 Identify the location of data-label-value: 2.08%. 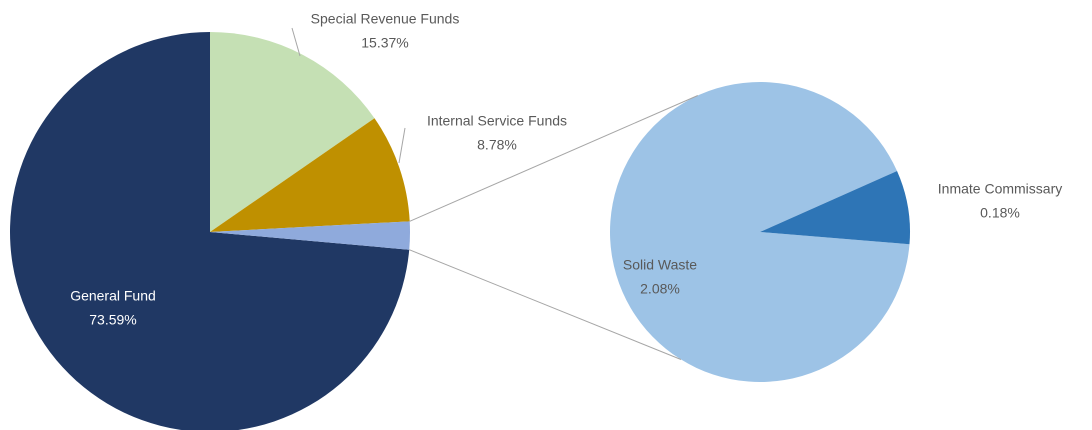
(660, 289).